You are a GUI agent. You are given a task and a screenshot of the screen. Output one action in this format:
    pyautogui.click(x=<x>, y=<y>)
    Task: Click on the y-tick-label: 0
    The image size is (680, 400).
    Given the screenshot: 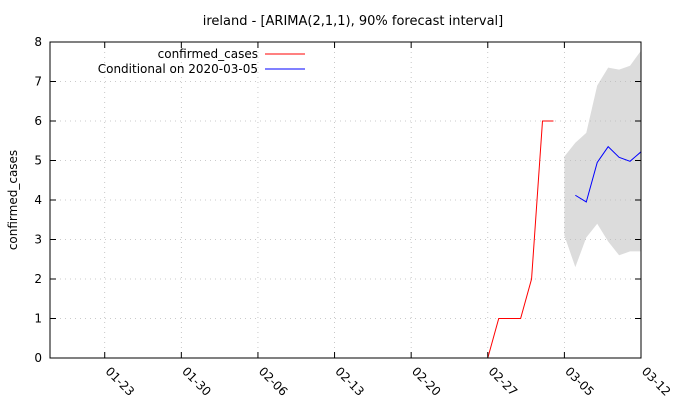 What is the action you would take?
    pyautogui.click(x=38, y=358)
    